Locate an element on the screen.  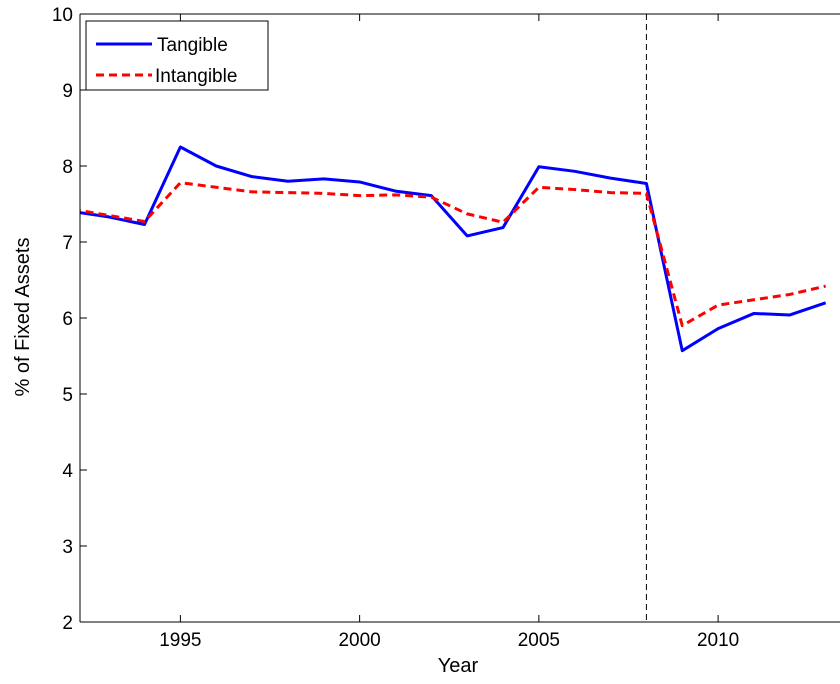
legend: Tangible Intangible is located at coordinates (177, 55).